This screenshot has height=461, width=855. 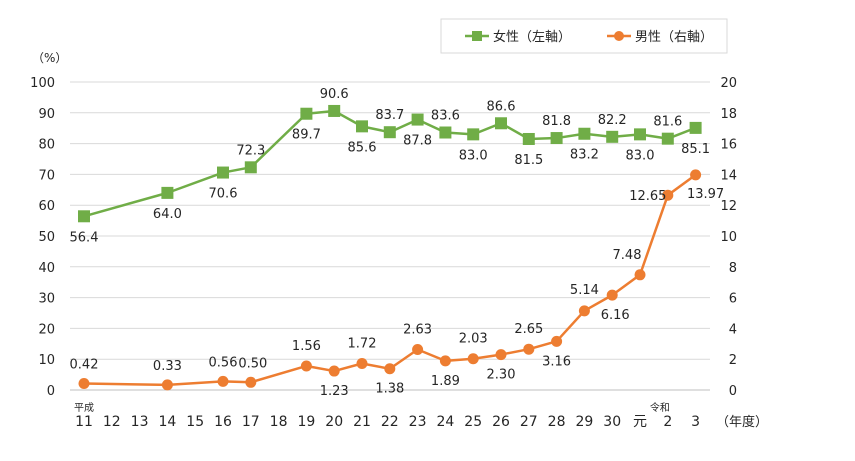 I want to click on data-label-male: 0.50, so click(x=252, y=363).